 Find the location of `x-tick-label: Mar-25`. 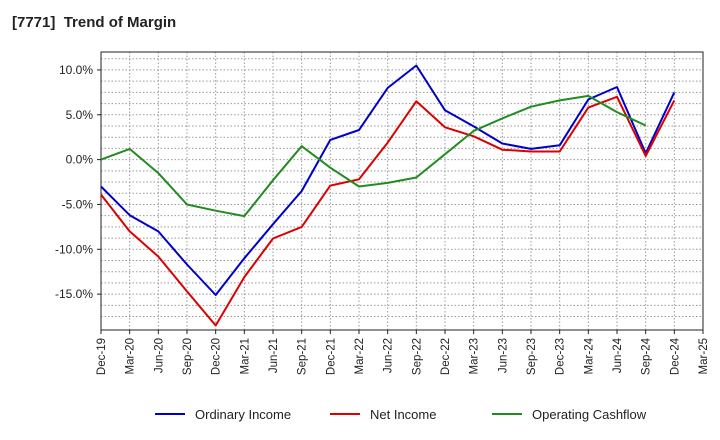

x-tick-label: Mar-25 is located at coordinates (704, 356).